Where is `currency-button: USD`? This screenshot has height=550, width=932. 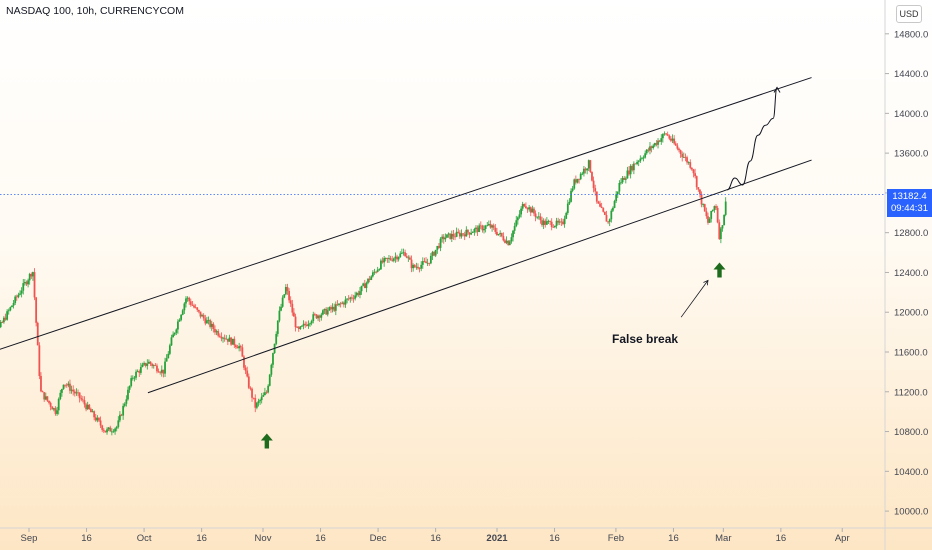
currency-button: USD is located at coordinates (909, 14).